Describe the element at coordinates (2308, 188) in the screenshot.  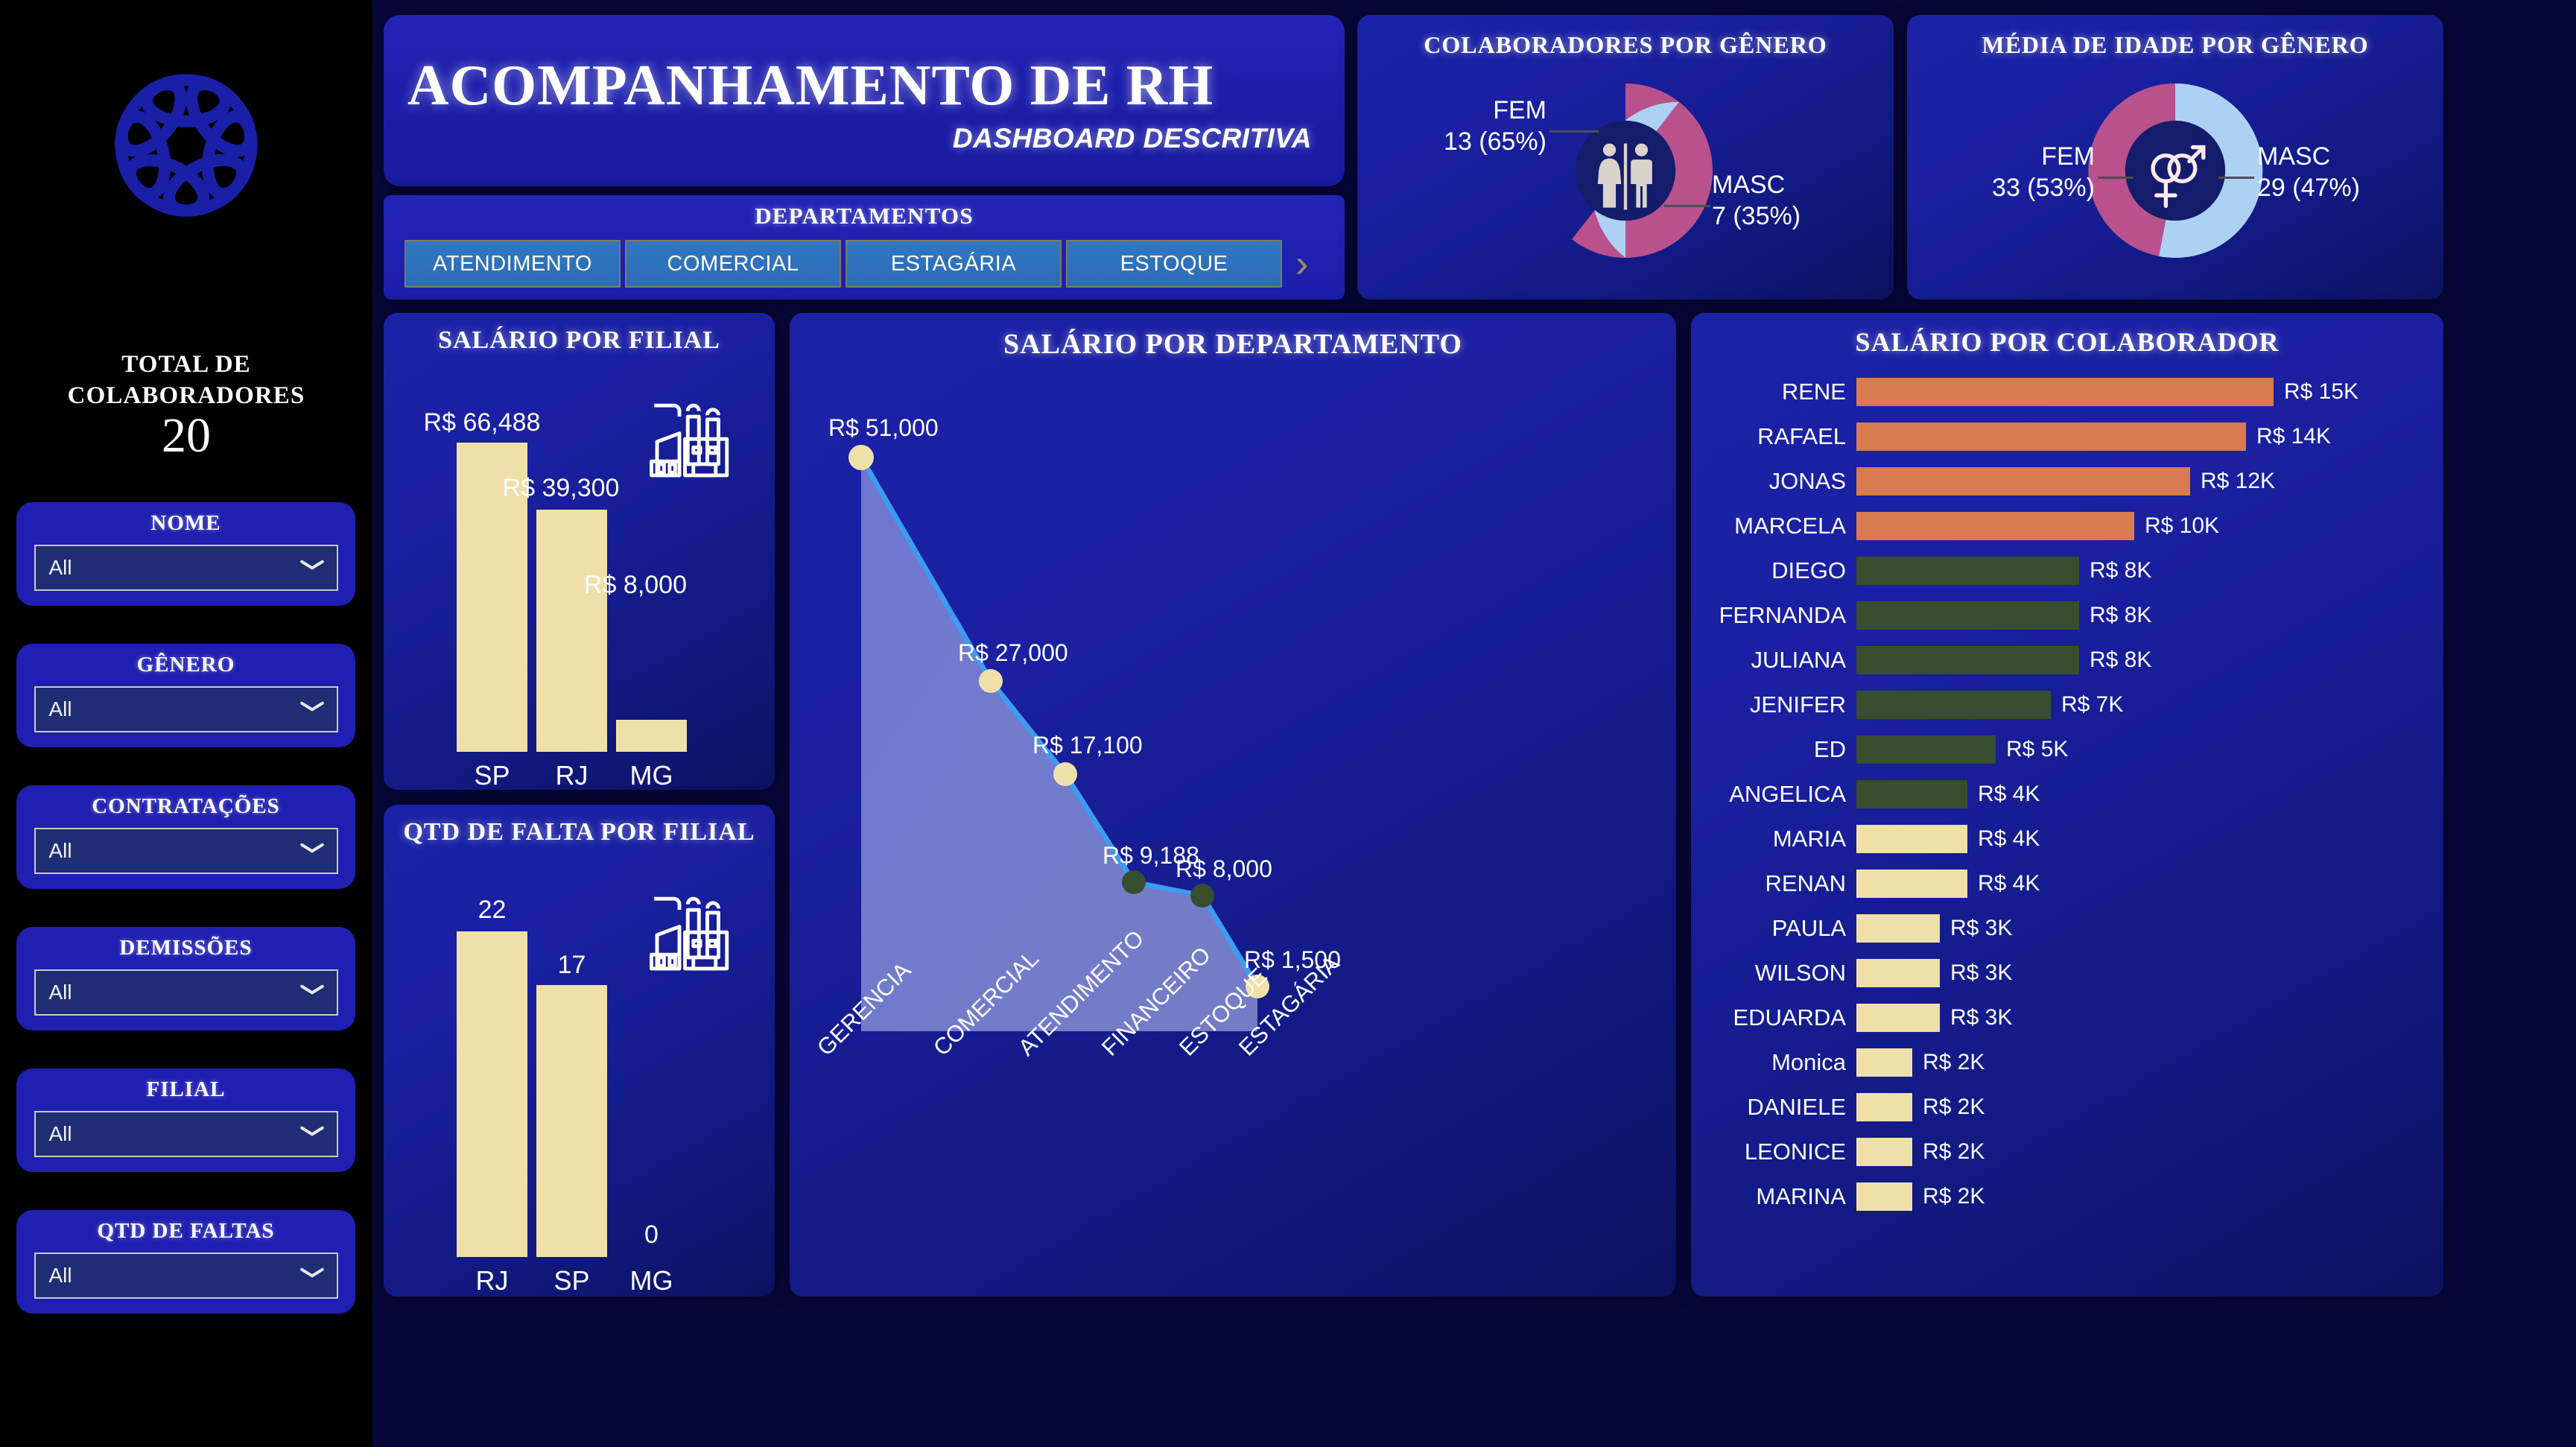
I see `idade-masc-value: 29 (47%)` at that location.